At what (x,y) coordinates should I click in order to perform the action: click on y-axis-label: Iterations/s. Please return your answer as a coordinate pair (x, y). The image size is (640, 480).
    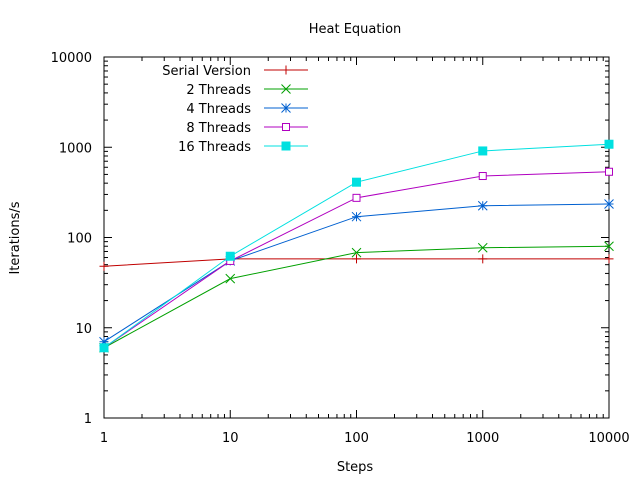
    Looking at the image, I should click on (15, 237).